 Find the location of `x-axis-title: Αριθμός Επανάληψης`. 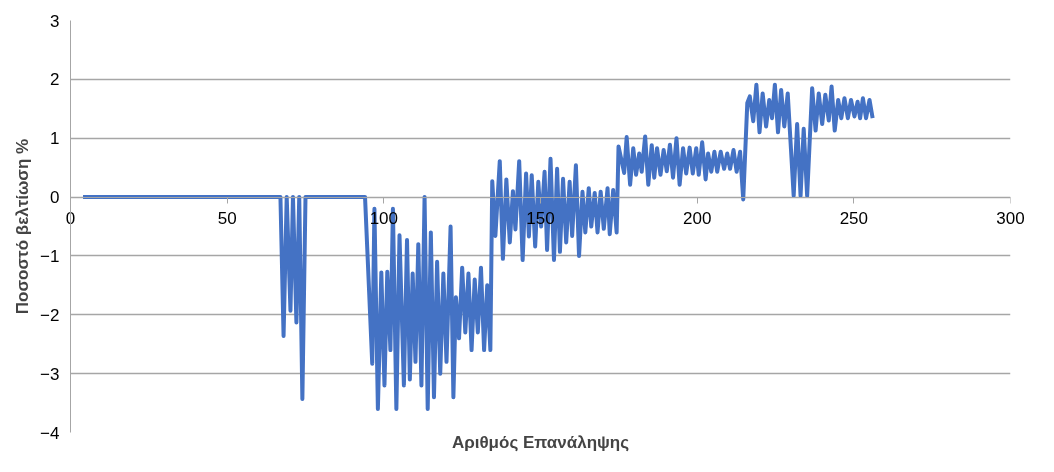

x-axis-title: Αριθμός Επανάληψης is located at coordinates (540, 442).